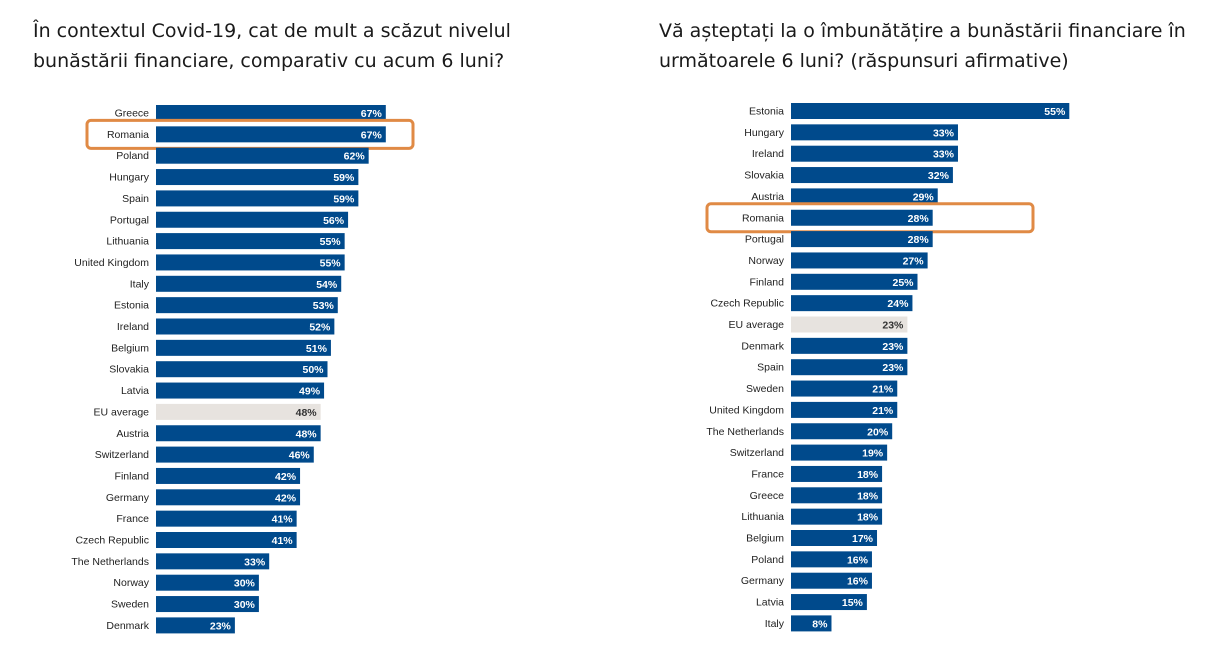 Image resolution: width=1213 pixels, height=664 pixels. What do you see at coordinates (898, 304) in the screenshot?
I see `value-label-czech-republic: 24%` at bounding box center [898, 304].